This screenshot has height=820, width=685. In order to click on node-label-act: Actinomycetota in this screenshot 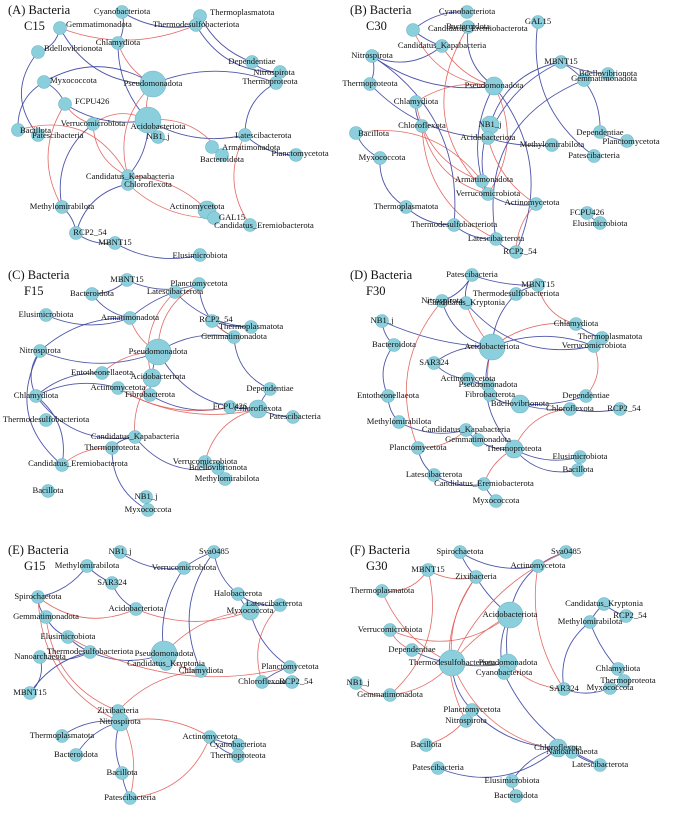, I will do `click(197, 206)`.